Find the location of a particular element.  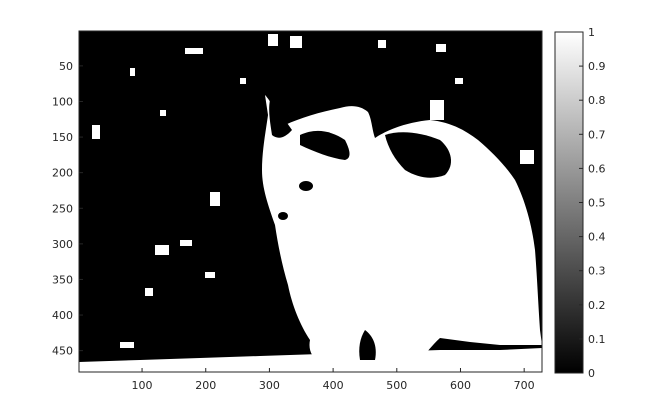

colorbar-tick-label: 0.1 is located at coordinates (597, 339).